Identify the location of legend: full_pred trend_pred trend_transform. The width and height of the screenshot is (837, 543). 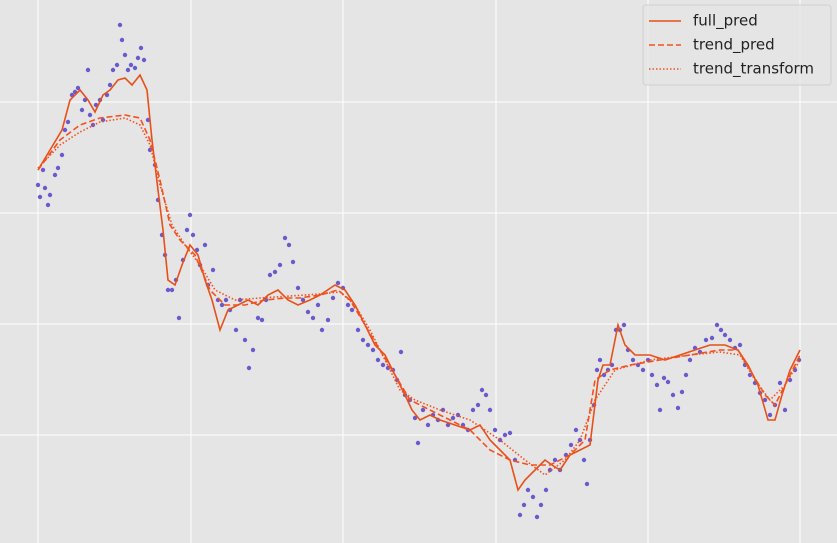
(737, 45).